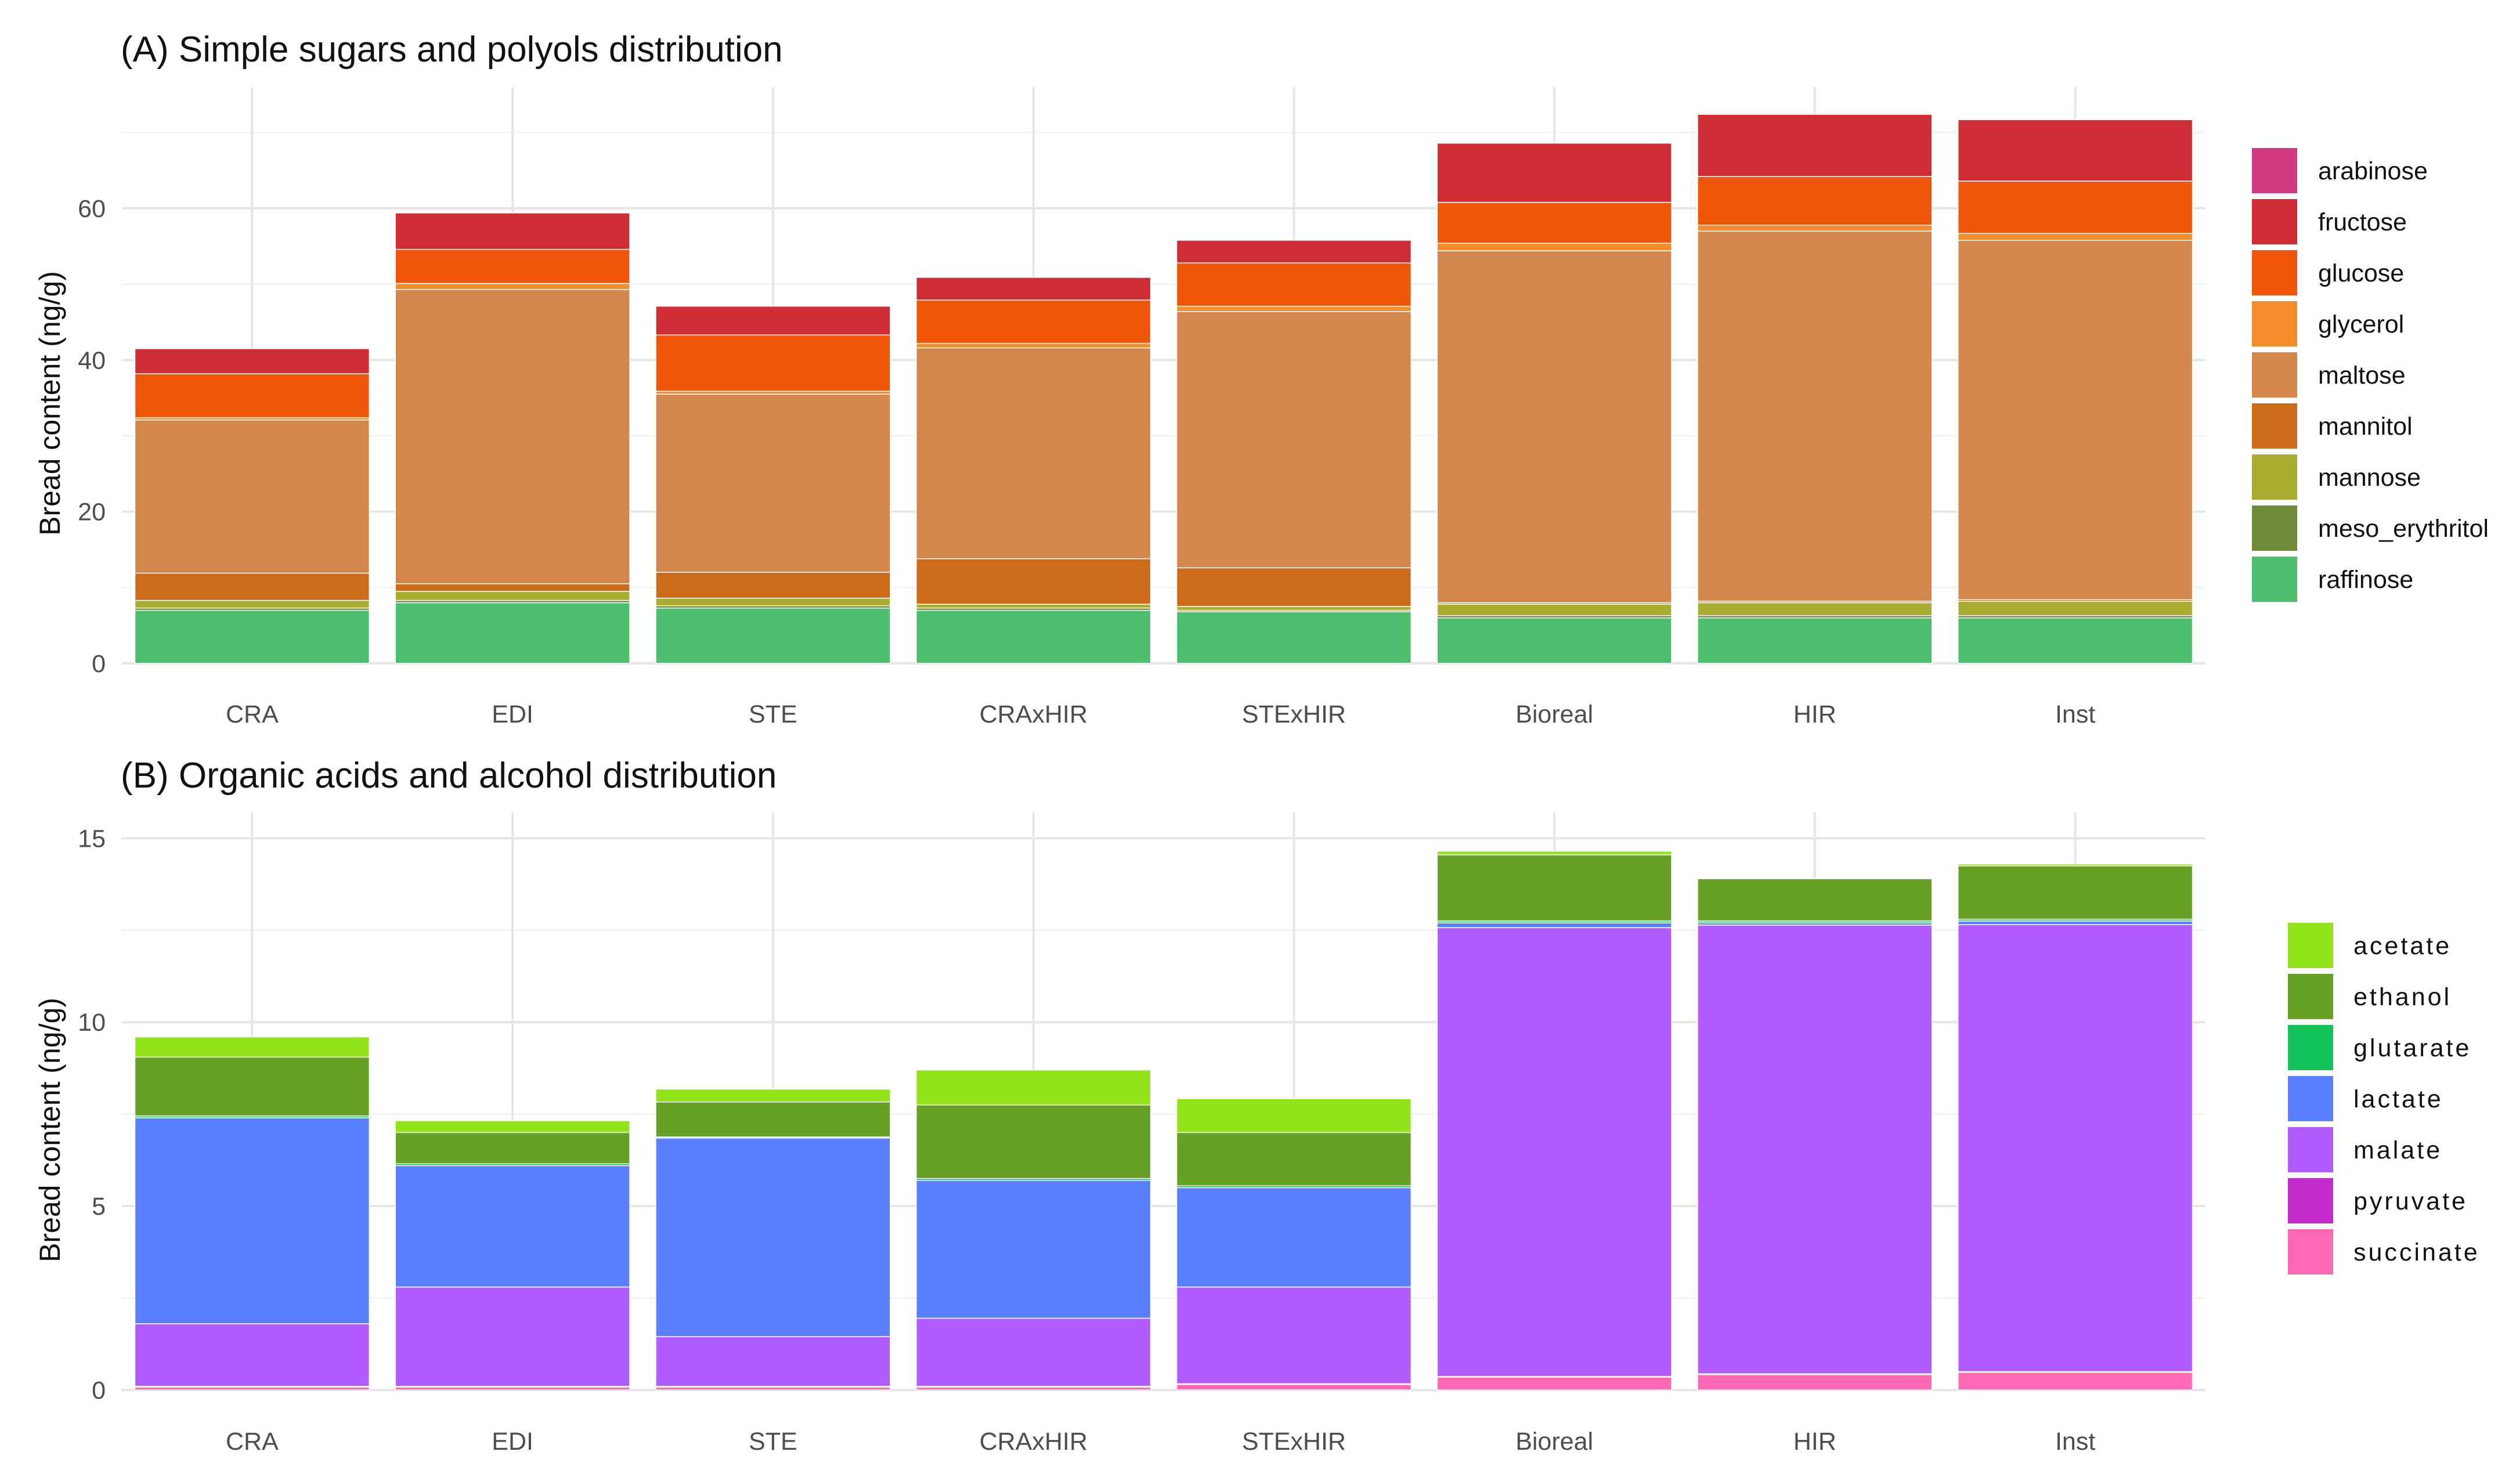 This screenshot has height=1484, width=2516. What do you see at coordinates (252, 586) in the screenshot?
I see `panel-a-bar-CRA-mannitol` at bounding box center [252, 586].